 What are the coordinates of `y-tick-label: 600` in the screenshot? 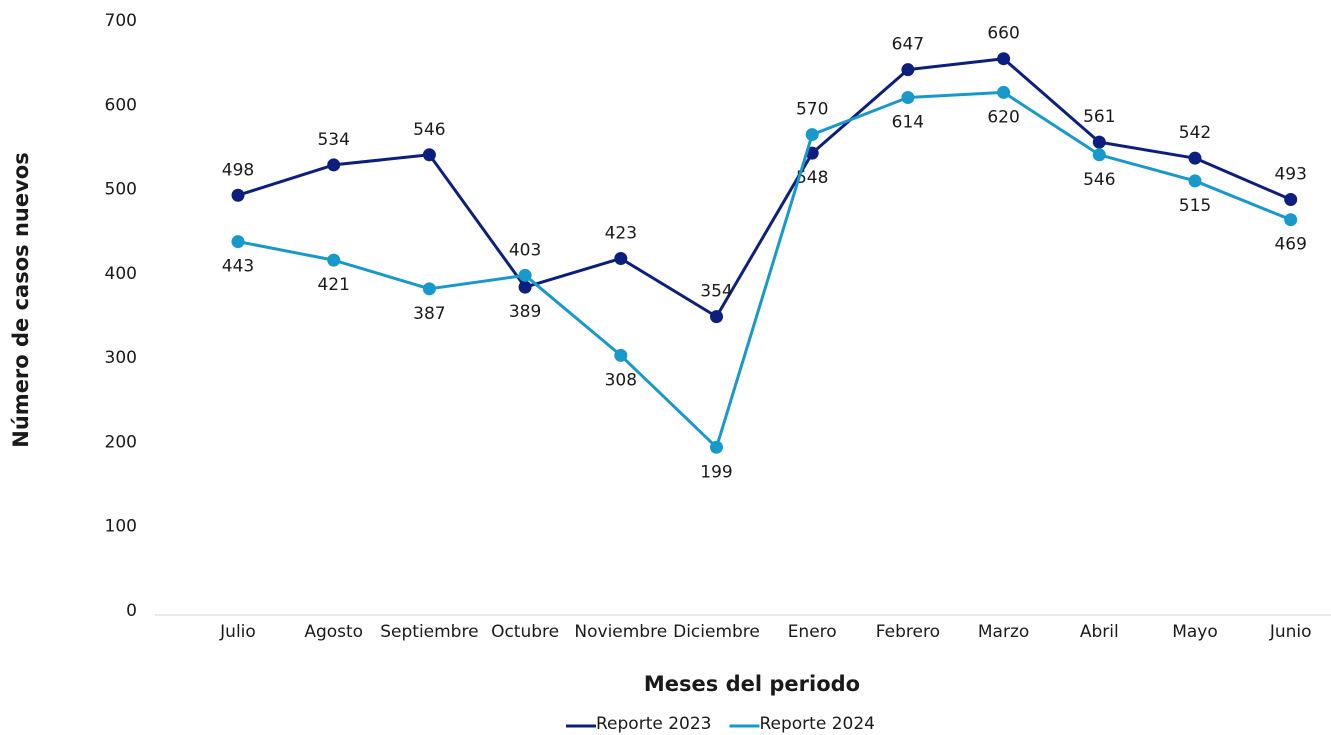 It's located at (121, 105).